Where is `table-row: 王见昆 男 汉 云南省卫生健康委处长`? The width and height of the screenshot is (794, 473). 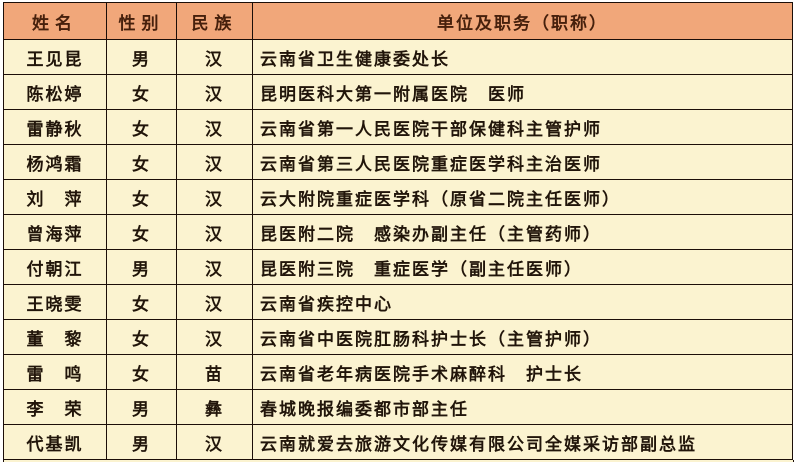
table-row: 王见昆 男 汉 云南省卫生健康委处长 is located at coordinates (398, 57).